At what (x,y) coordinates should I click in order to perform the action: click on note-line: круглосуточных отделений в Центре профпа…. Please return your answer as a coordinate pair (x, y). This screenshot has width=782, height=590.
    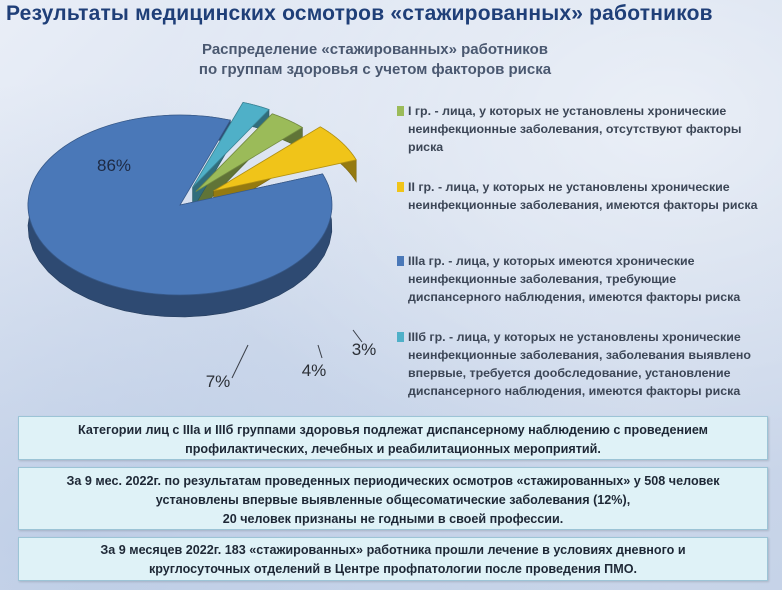
    Looking at the image, I should click on (393, 569).